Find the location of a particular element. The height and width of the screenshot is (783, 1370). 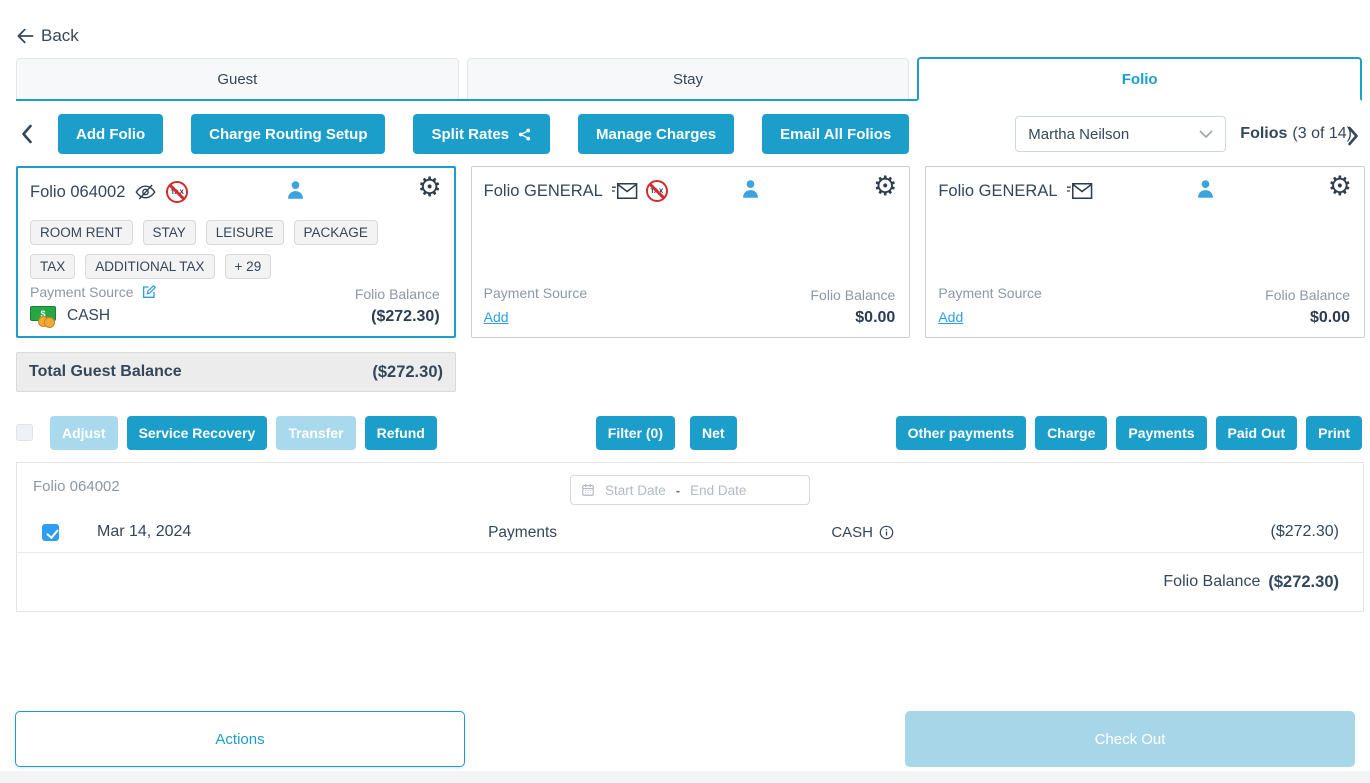

split-rates-label: Split Rates is located at coordinates (470, 134).